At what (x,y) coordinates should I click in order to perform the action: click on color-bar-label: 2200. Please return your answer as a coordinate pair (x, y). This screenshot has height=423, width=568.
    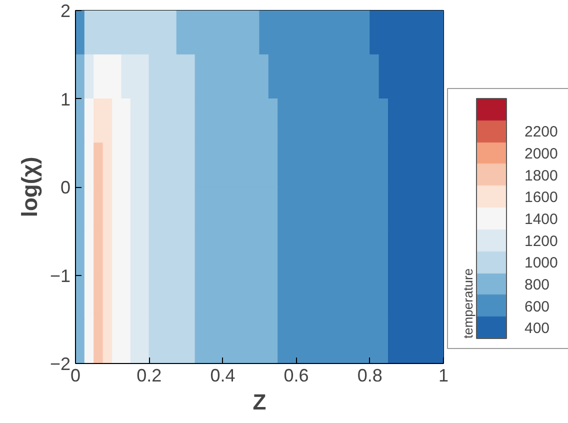
    Looking at the image, I should click on (541, 132).